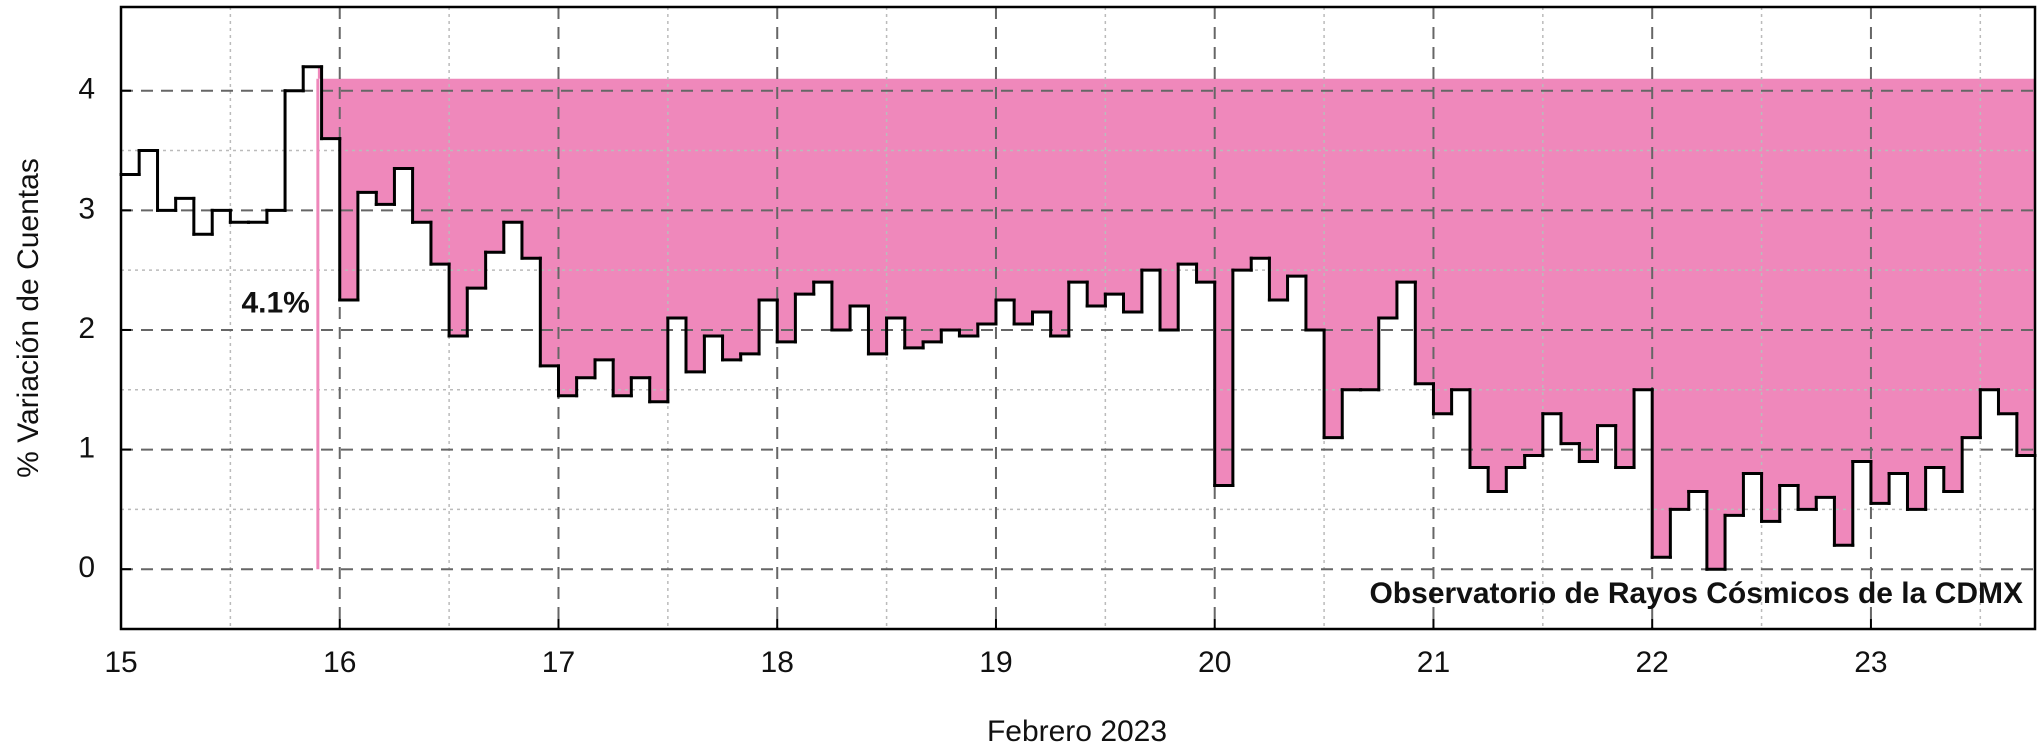  Describe the element at coordinates (1214, 662) in the screenshot. I see `x-tick-label: 20` at that location.